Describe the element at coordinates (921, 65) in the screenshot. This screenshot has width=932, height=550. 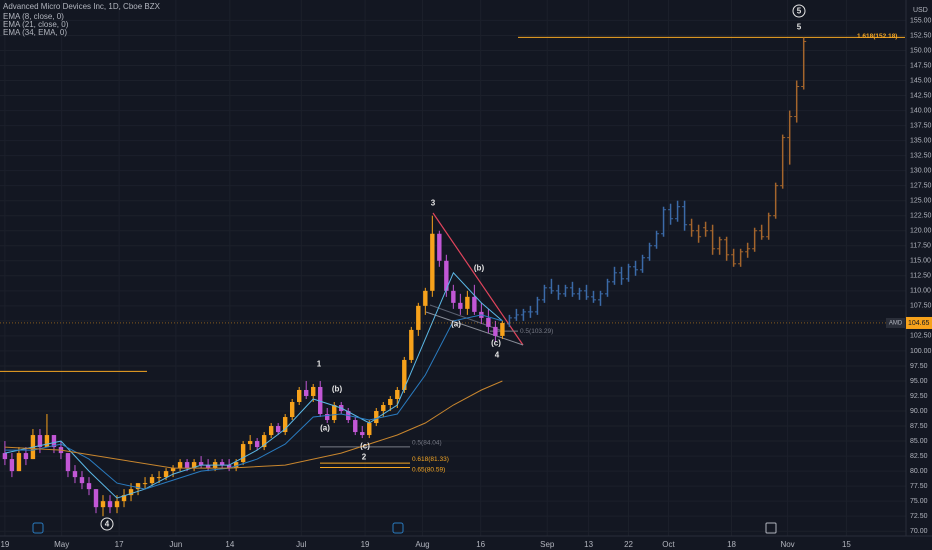
I see `y-tick-label: 147.50` at that location.